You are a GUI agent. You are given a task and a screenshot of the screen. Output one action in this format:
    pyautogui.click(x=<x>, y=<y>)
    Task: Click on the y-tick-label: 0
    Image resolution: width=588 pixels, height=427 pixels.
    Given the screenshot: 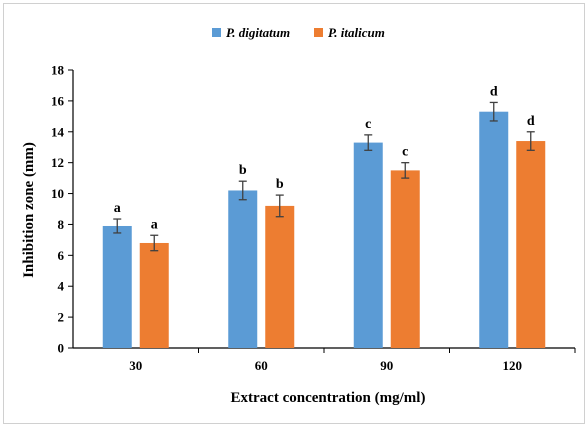 What is the action you would take?
    pyautogui.click(x=61, y=348)
    